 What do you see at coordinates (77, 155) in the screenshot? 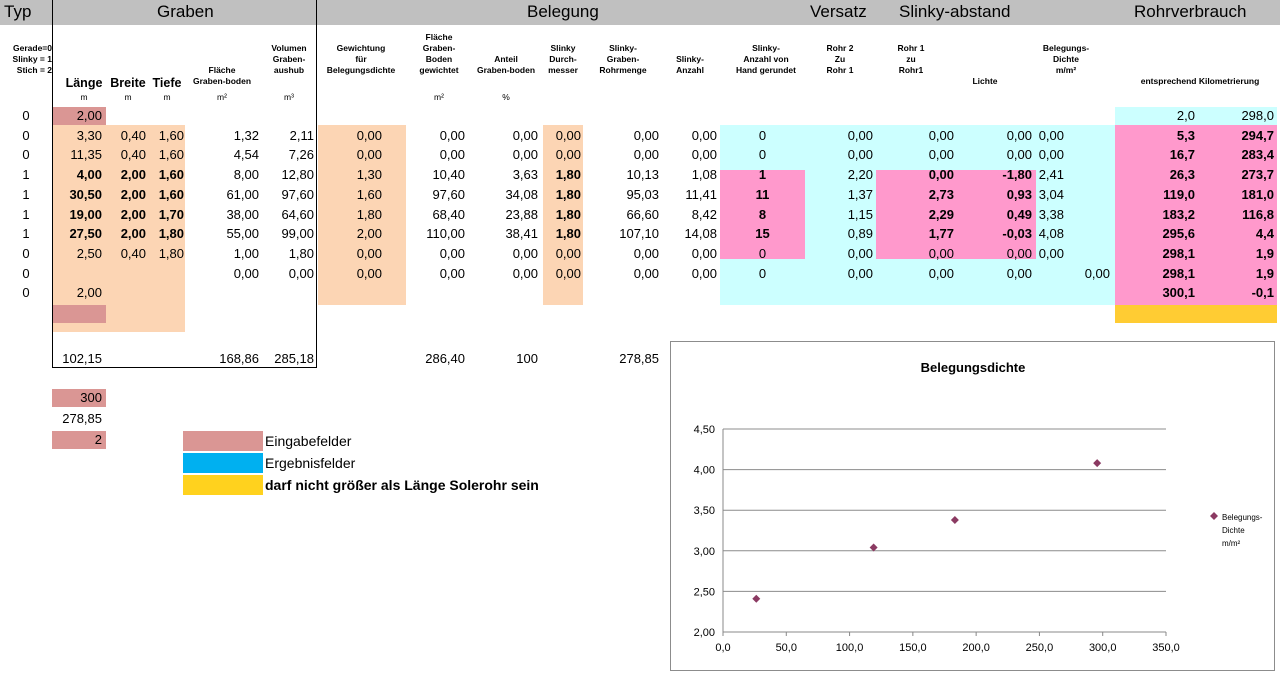
I see `cell-laenge: 11,35` at bounding box center [77, 155].